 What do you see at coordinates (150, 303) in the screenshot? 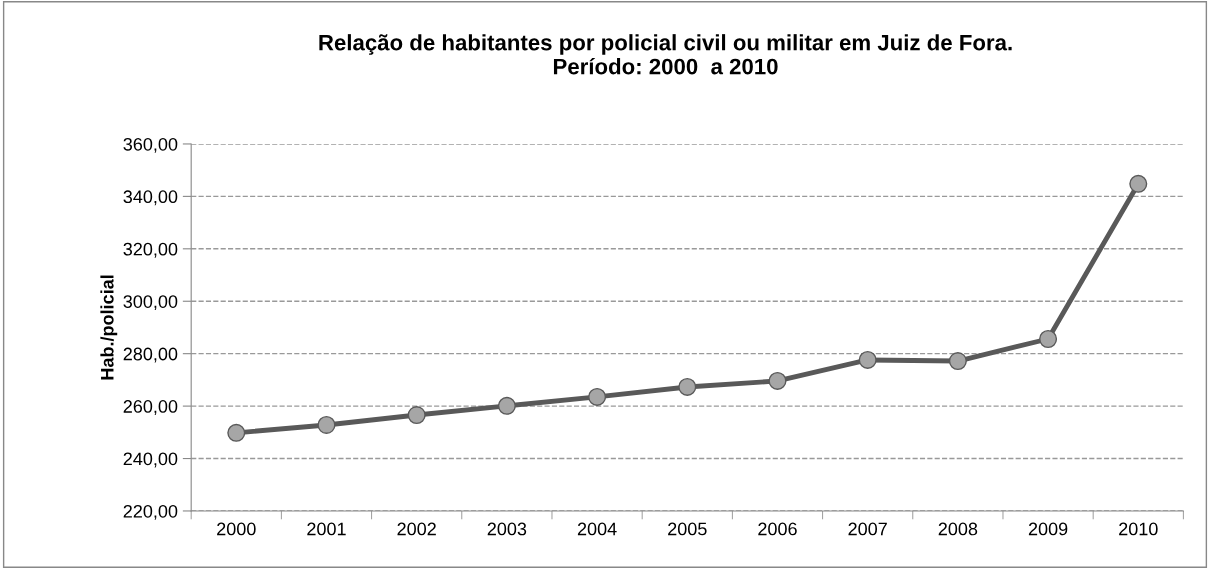
I see `y-tick-label: 300,00` at bounding box center [150, 303].